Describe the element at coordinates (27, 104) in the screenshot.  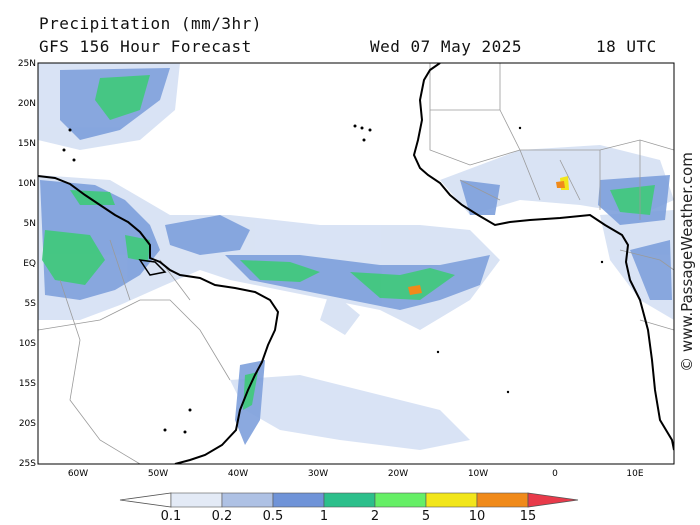
I see `lat-label: 20N` at that location.